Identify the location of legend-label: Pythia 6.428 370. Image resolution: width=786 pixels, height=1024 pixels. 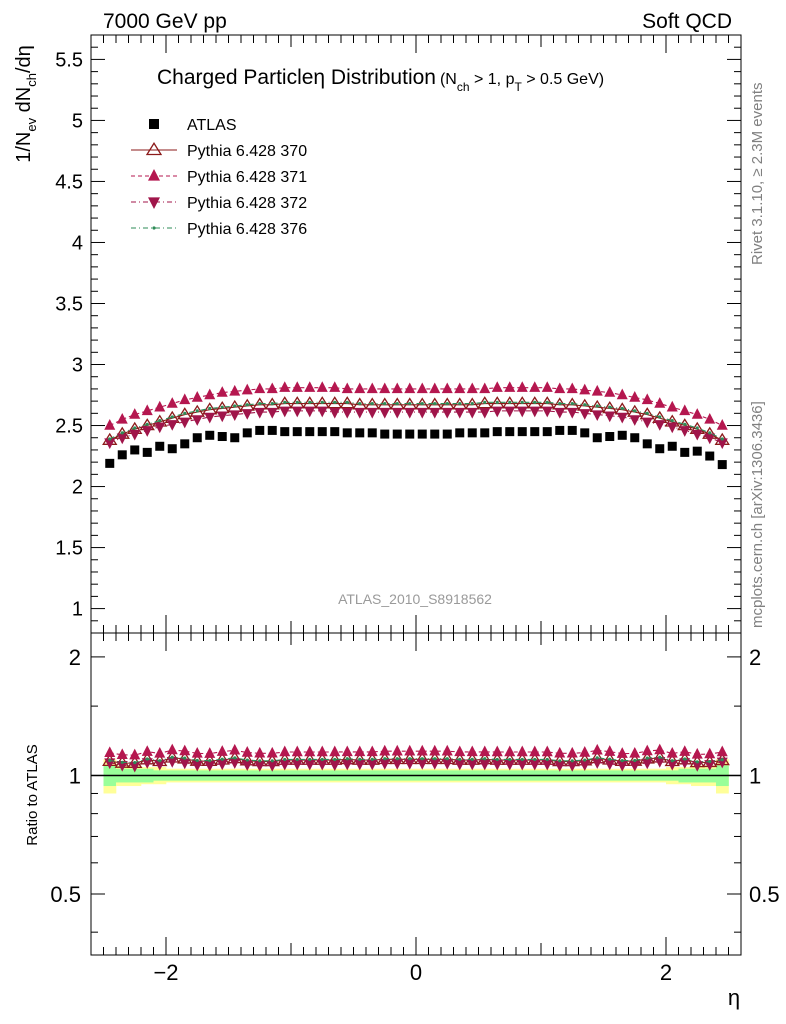
(247, 151).